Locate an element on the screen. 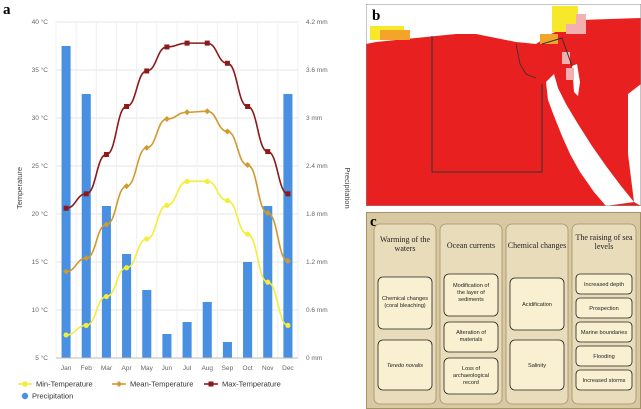  item-marine-boundaries: Marine boundaries is located at coordinates (604, 333).